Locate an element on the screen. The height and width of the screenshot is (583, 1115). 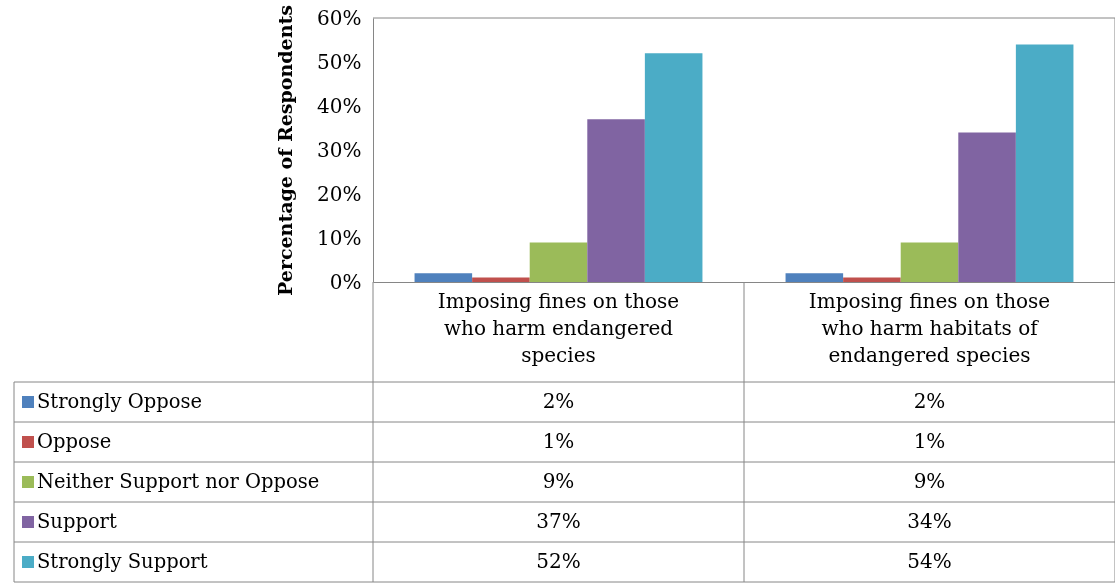
x-tick-label: Imposing fines on those who harm habitats of endangered species is located at coordinates (929, 328).